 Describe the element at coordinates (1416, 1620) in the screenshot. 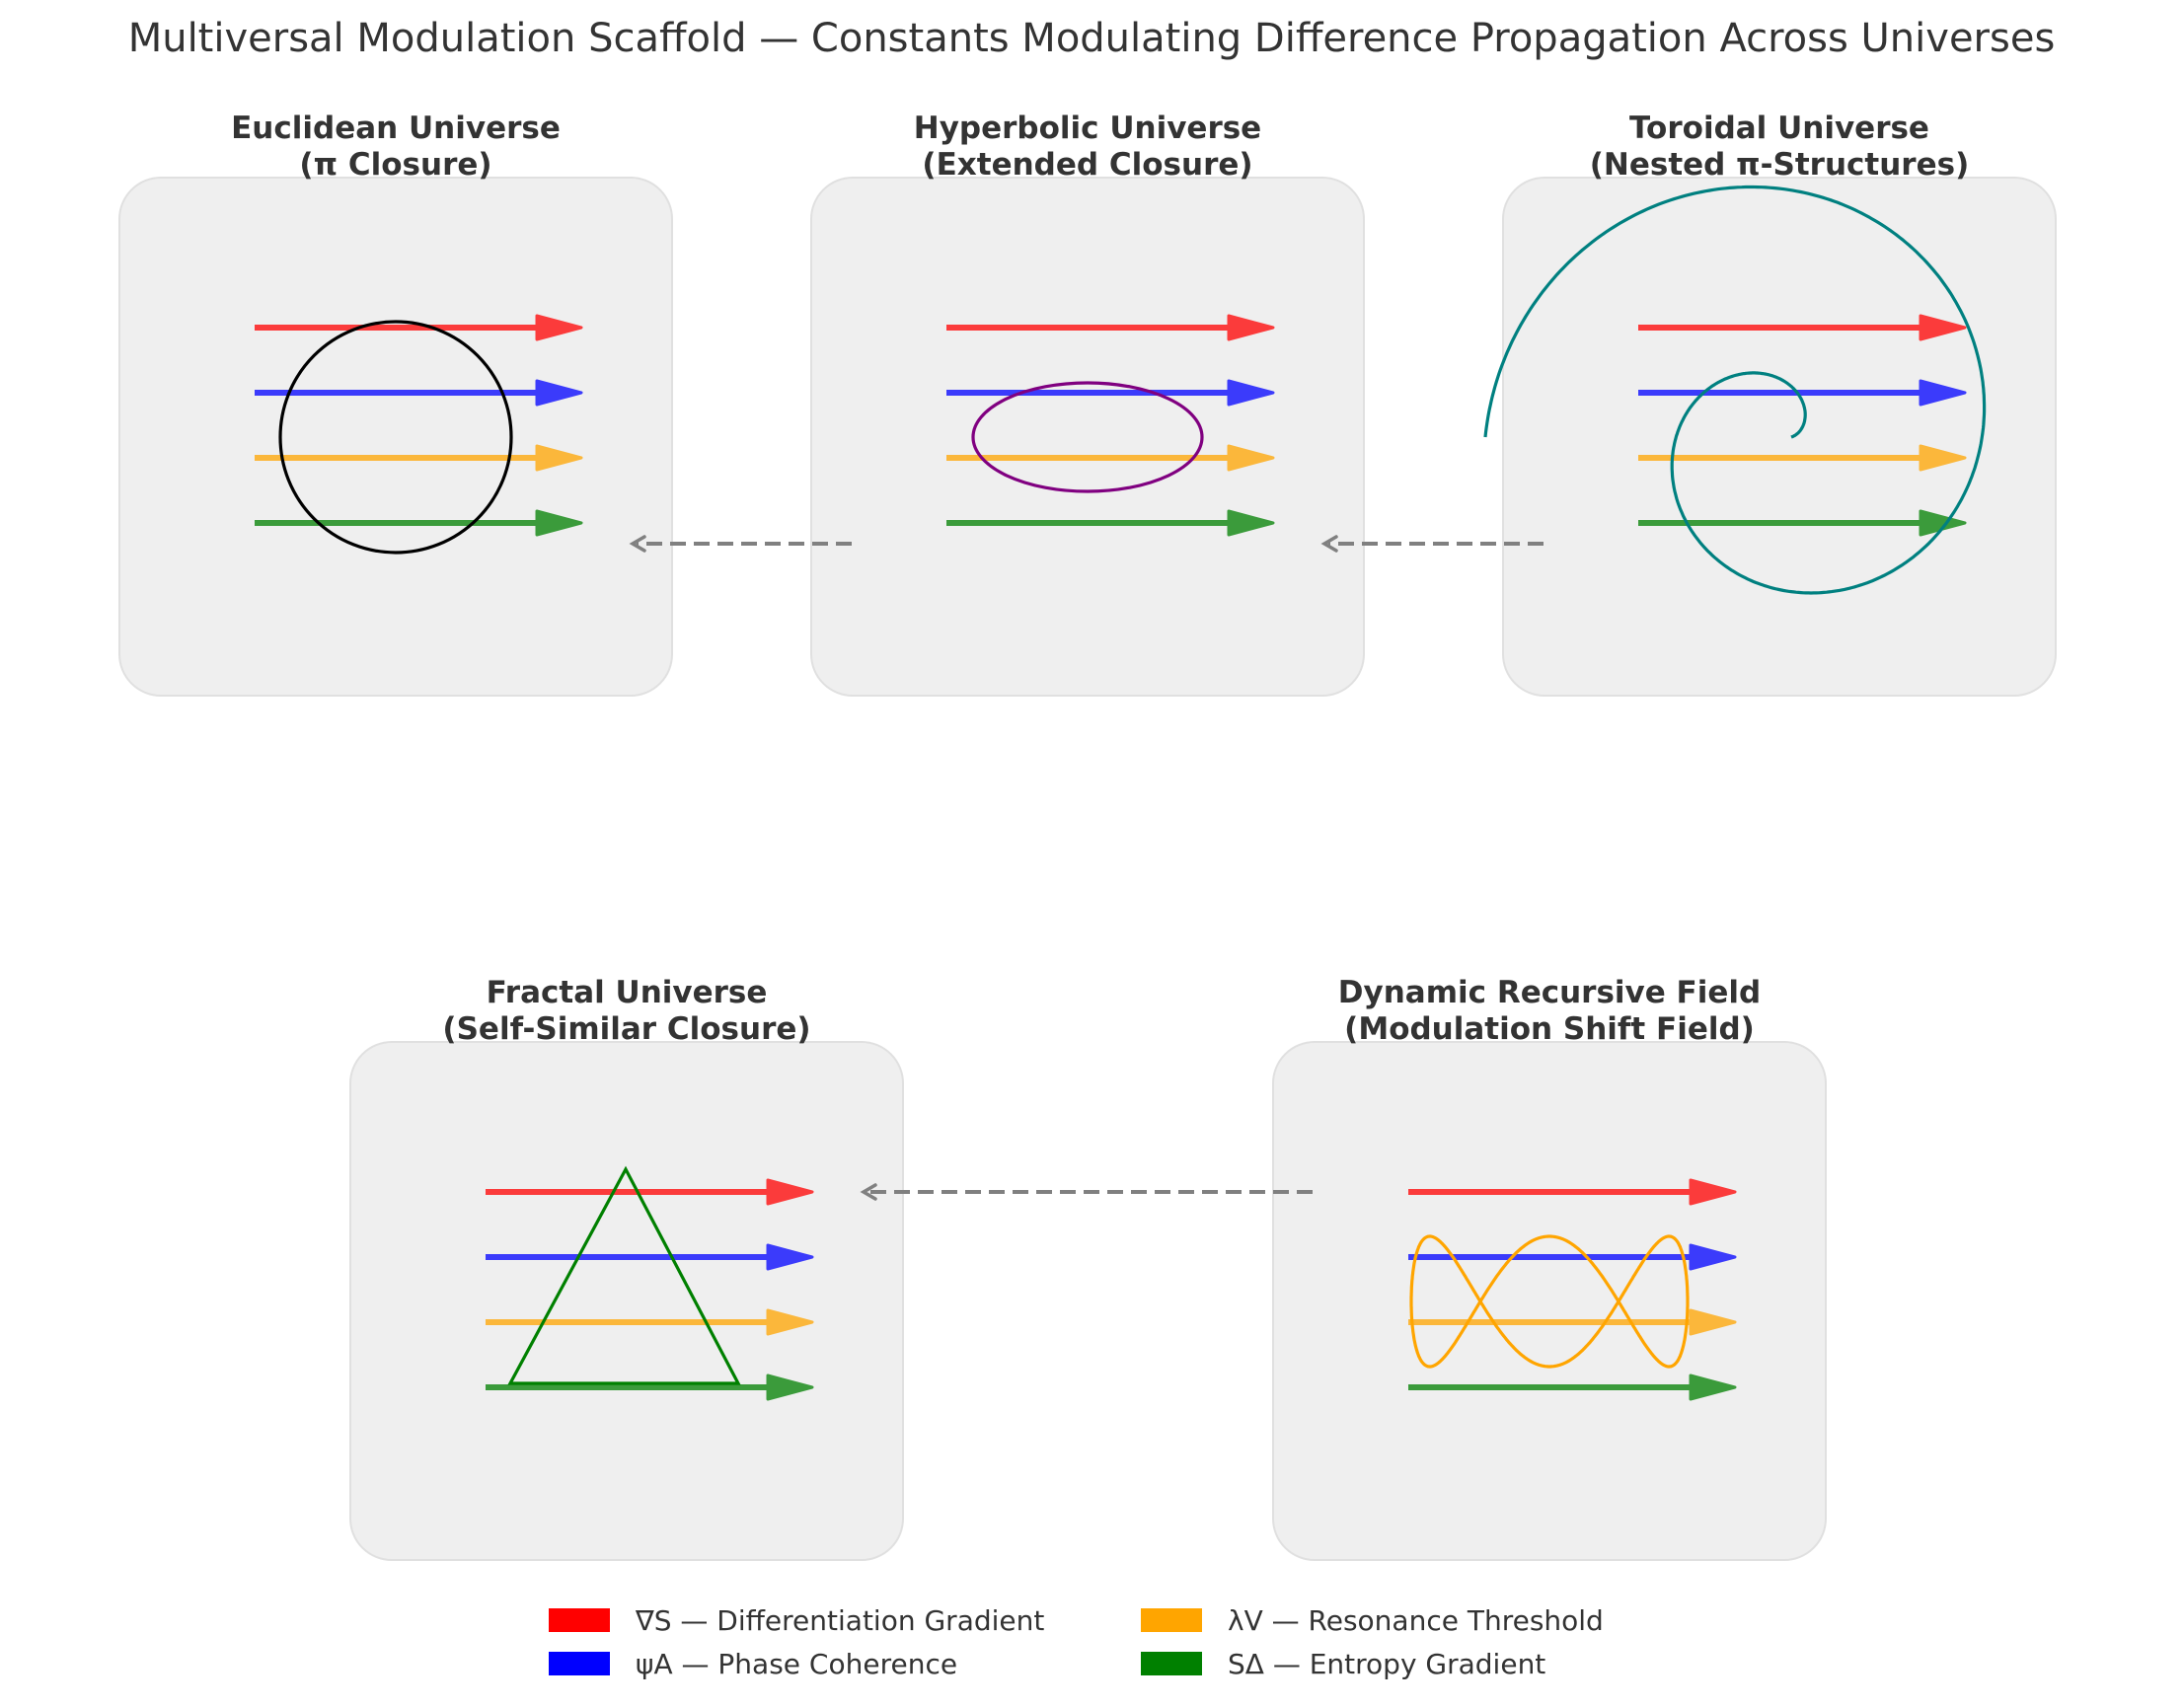

I see `legend-label-resonance: λV — Resonance Threshold` at that location.